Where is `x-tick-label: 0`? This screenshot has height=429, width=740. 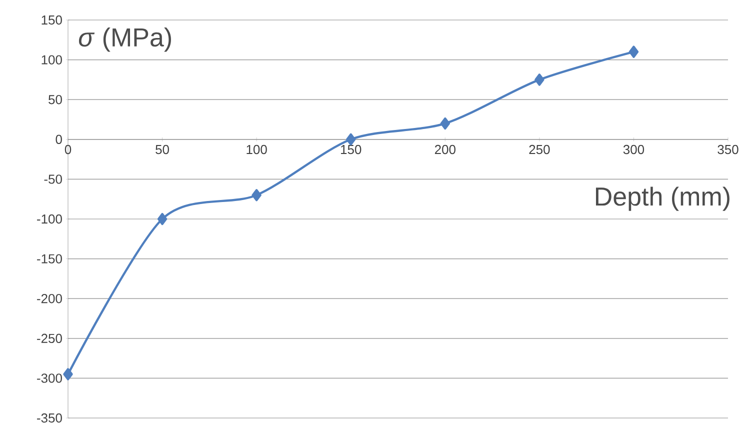 x-tick-label: 0 is located at coordinates (68, 149).